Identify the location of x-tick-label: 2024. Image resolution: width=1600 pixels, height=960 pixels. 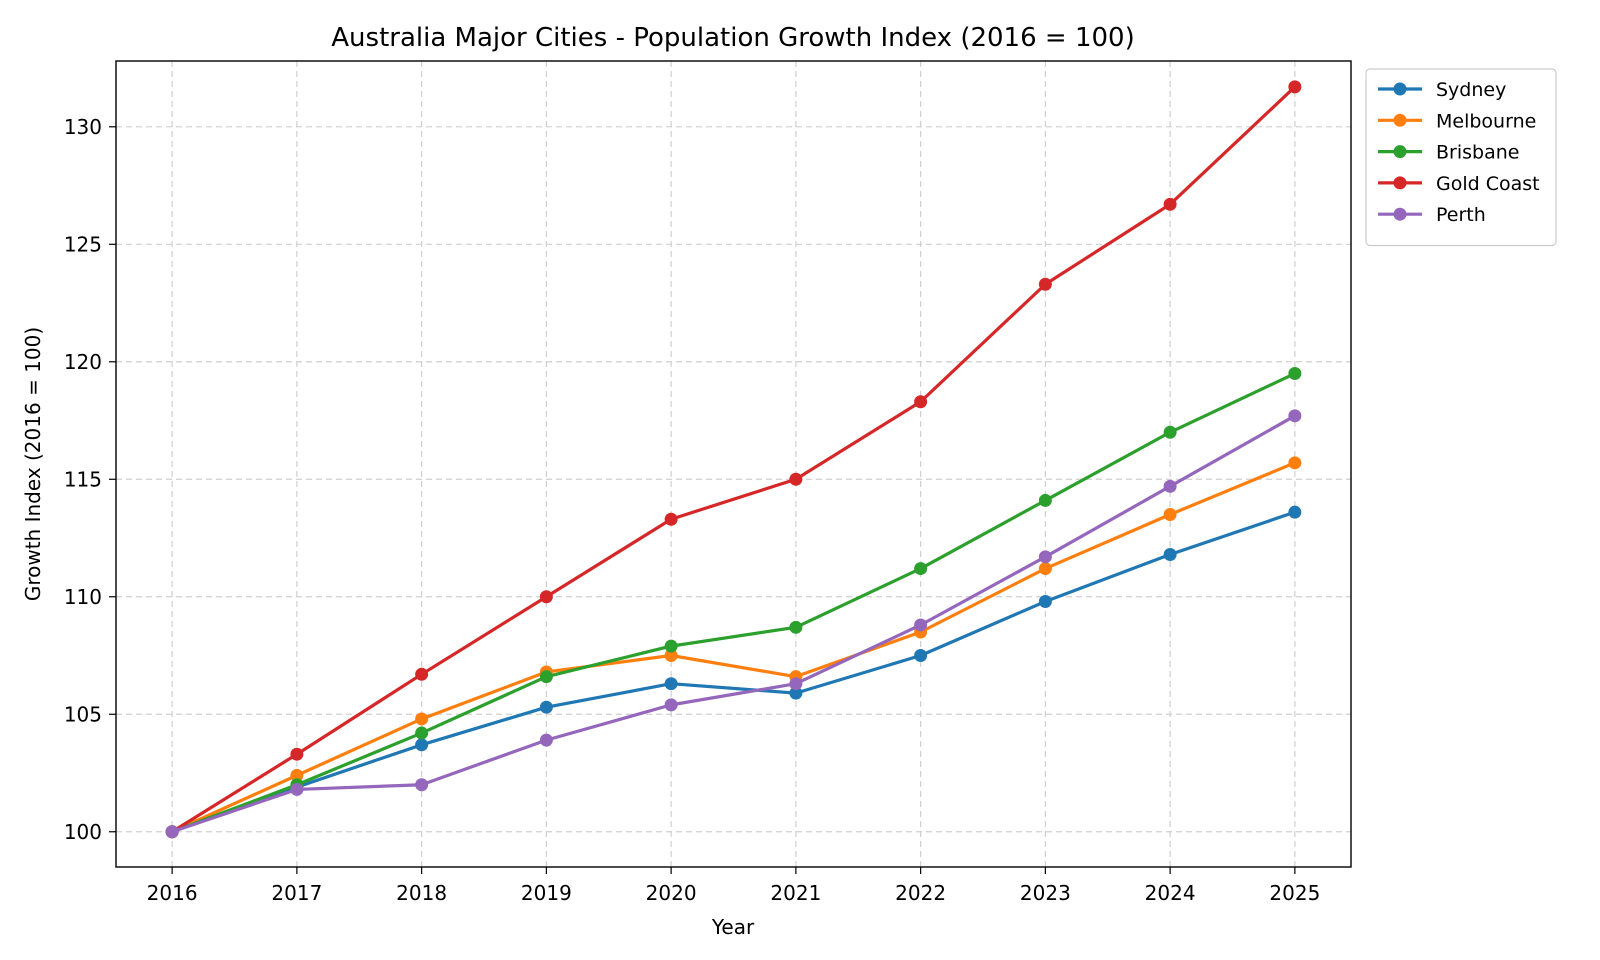
(1170, 893).